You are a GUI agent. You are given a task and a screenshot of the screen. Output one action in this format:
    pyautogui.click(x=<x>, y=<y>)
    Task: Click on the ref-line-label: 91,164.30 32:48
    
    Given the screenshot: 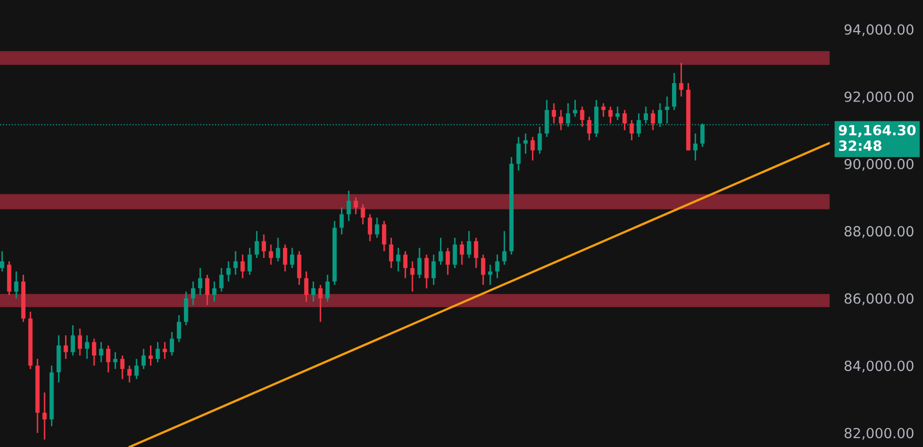 What is the action you would take?
    pyautogui.click(x=877, y=137)
    